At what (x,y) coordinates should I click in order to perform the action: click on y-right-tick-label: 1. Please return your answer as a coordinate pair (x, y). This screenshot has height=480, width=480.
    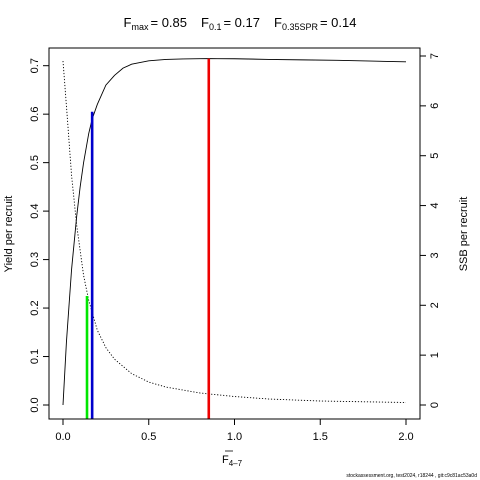
    Looking at the image, I should click on (435, 355).